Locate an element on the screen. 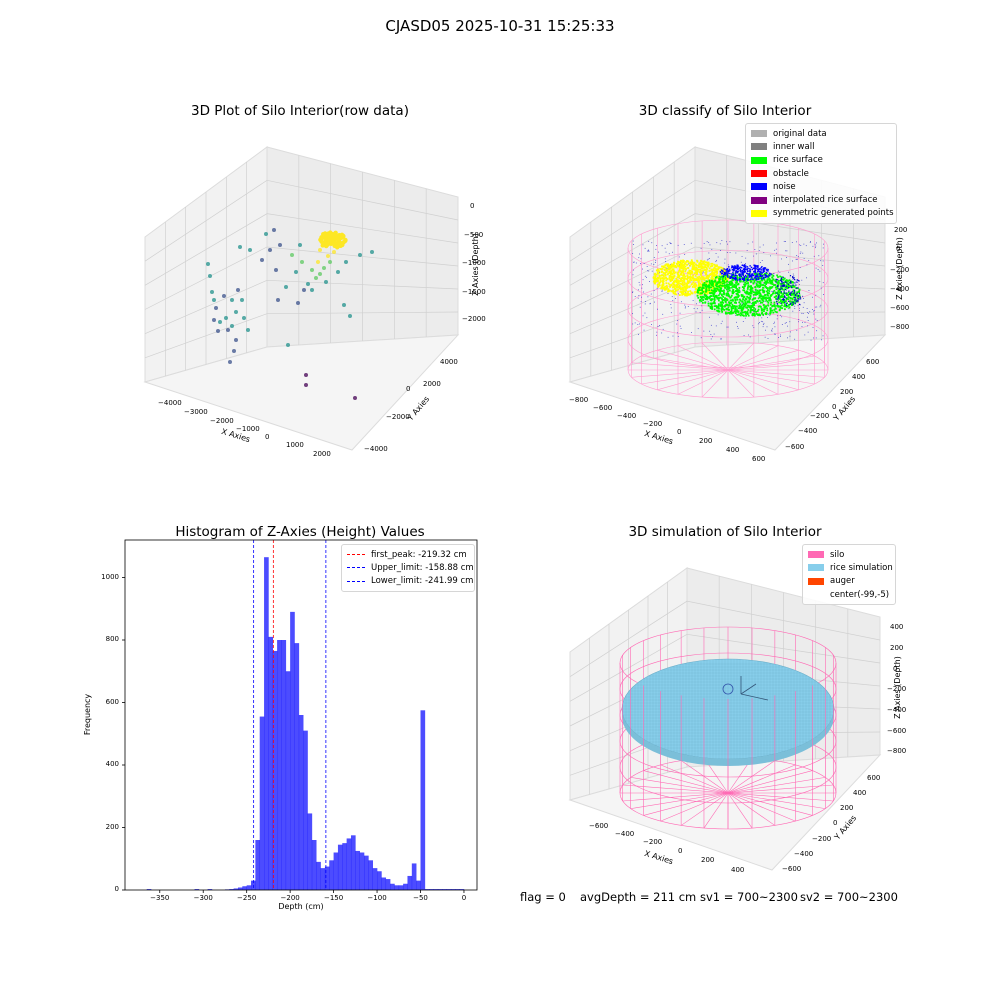 The width and height of the screenshot is (1000, 1000). p4-ytick: −200 is located at coordinates (822, 839).